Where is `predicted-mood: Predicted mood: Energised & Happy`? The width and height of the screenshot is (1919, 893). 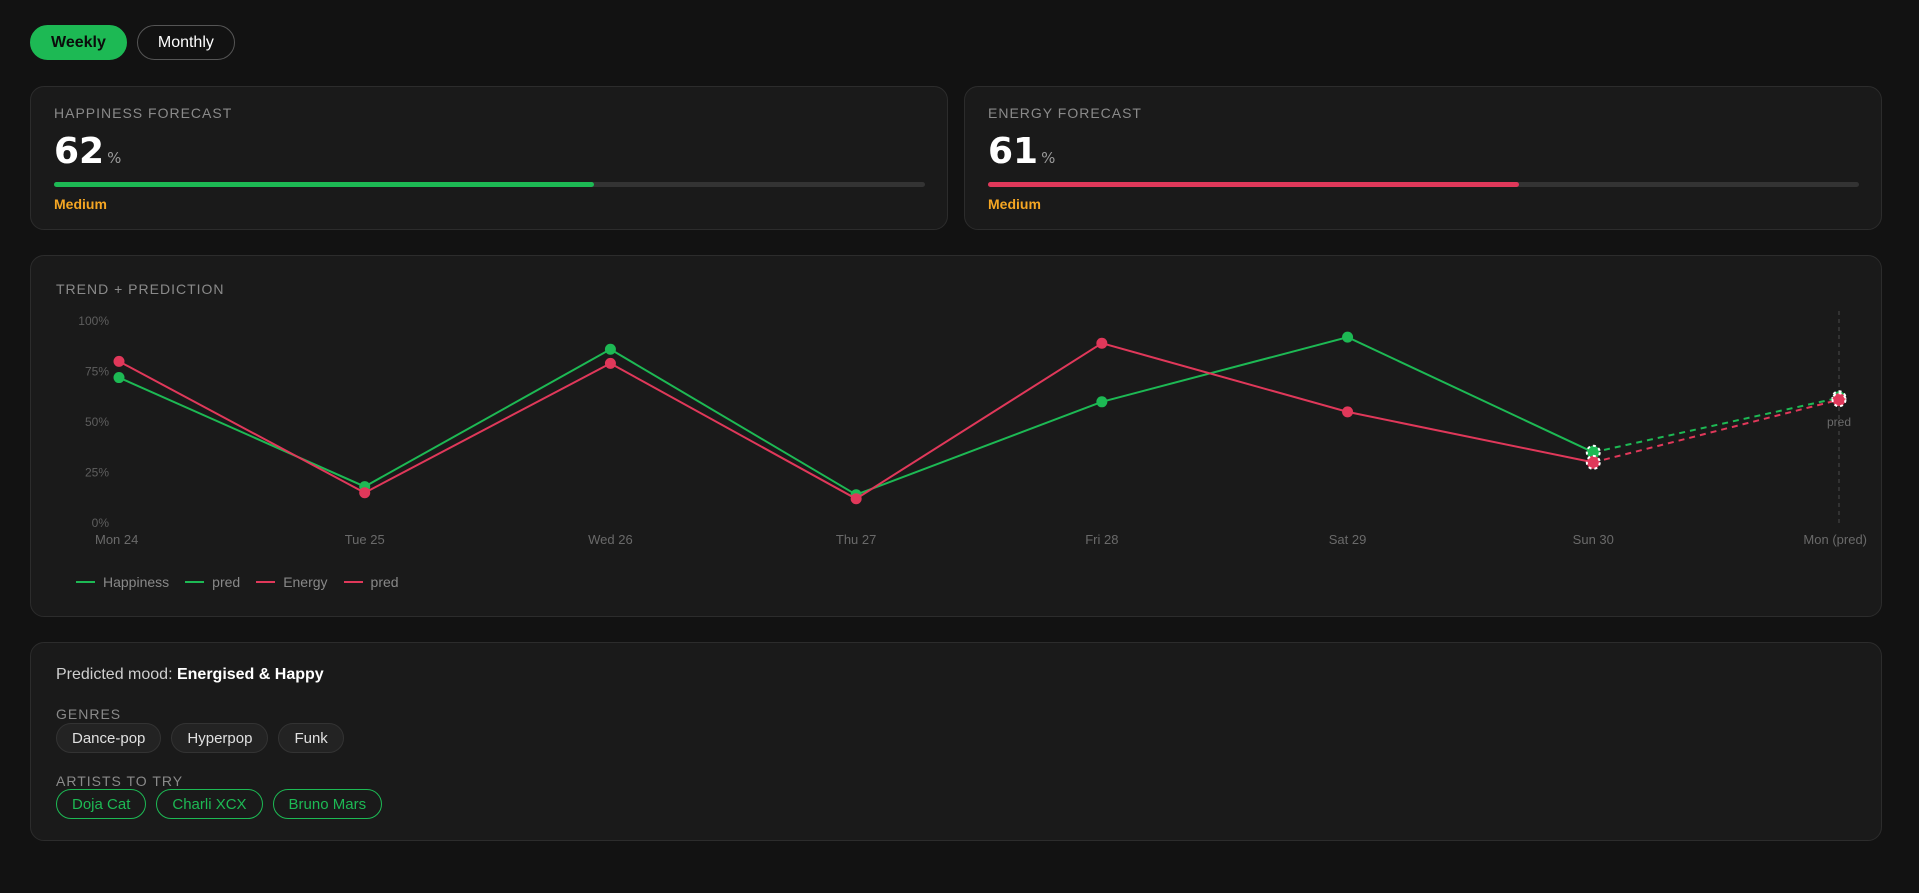 predicted-mood: Predicted mood: Energised & Happy is located at coordinates (190, 675).